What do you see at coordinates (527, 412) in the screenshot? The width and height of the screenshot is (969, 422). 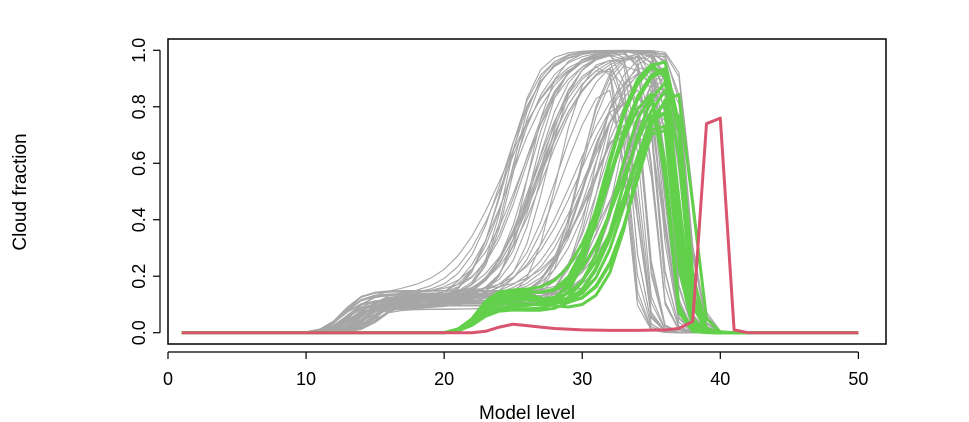 I see `x-axis-title: Model level` at bounding box center [527, 412].